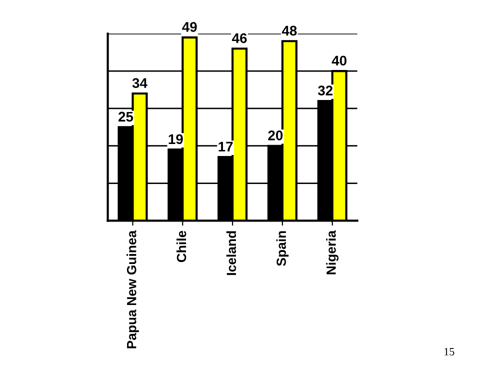  What do you see at coordinates (289, 31) in the screenshot?
I see `data-label: 48` at bounding box center [289, 31].